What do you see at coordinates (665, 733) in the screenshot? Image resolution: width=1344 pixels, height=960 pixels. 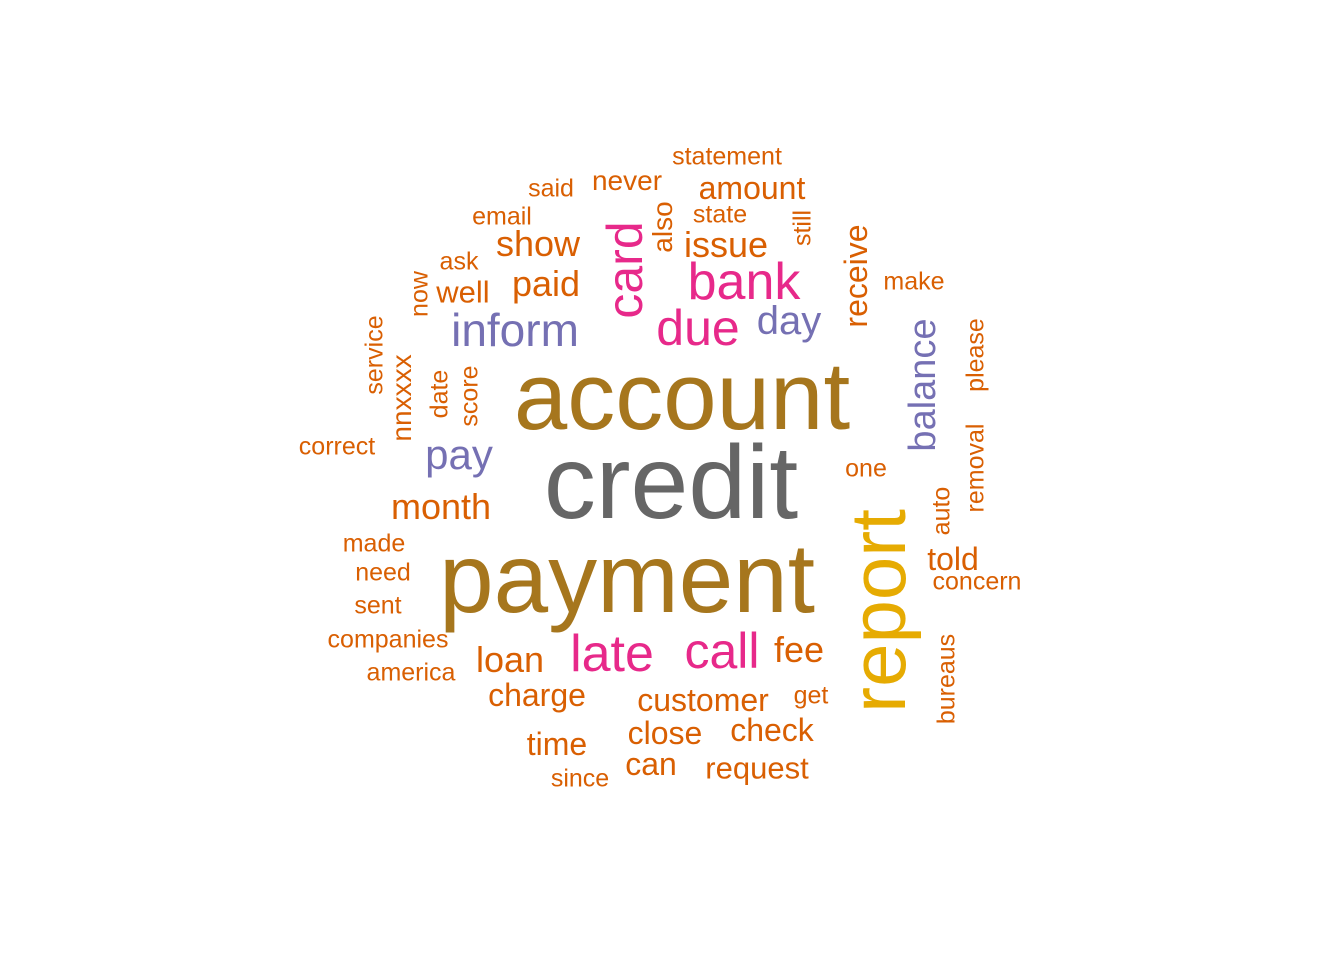 I see `word-close: close` at bounding box center [665, 733].